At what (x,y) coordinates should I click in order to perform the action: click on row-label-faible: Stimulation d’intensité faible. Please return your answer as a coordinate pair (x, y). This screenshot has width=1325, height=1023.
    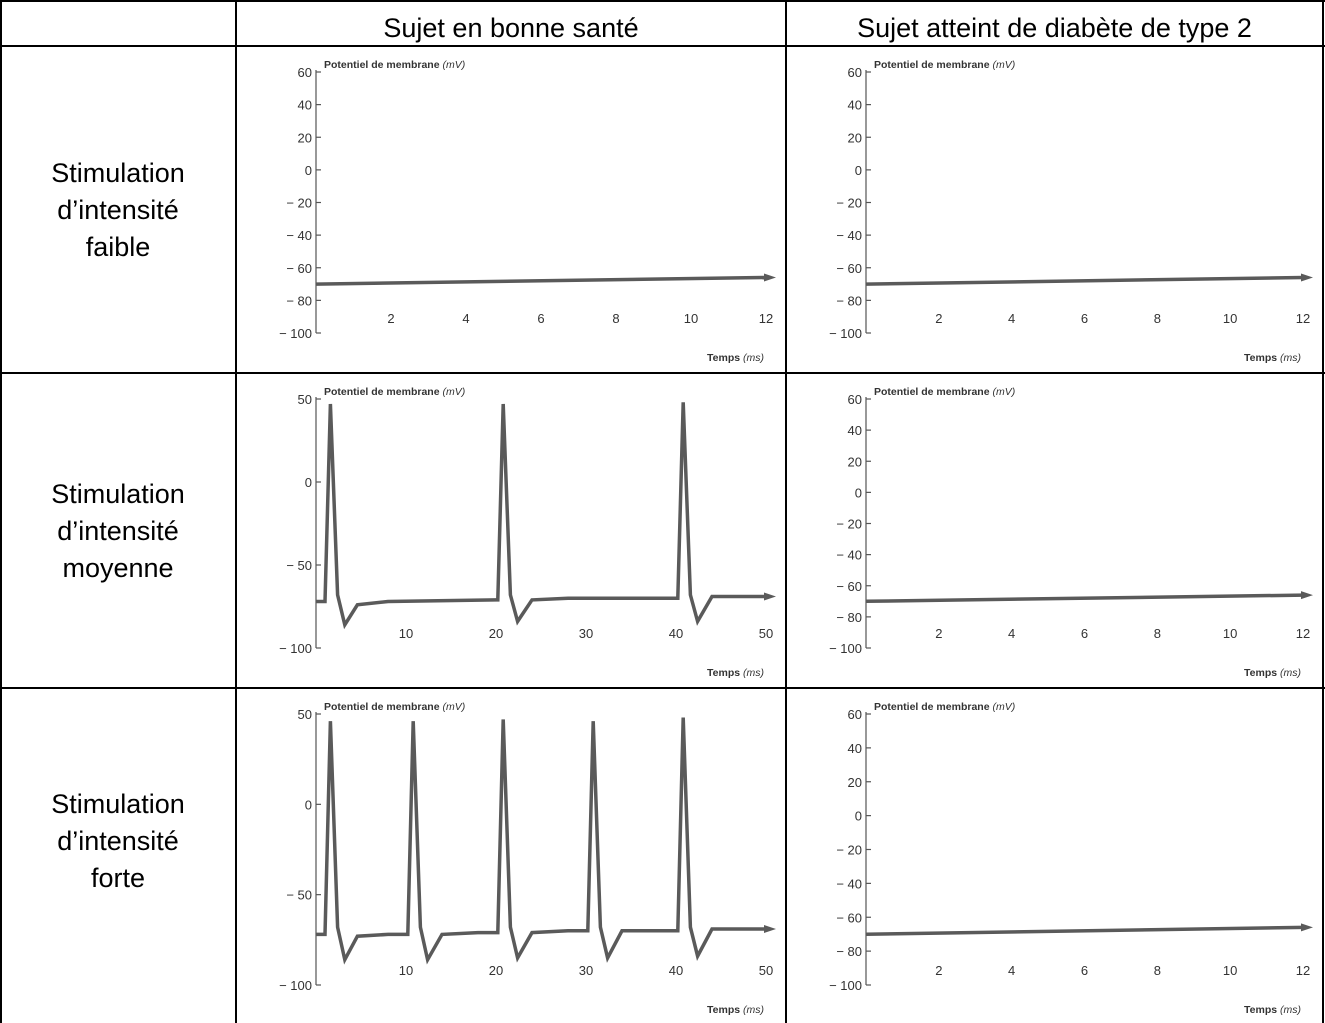
    Looking at the image, I should click on (118, 210).